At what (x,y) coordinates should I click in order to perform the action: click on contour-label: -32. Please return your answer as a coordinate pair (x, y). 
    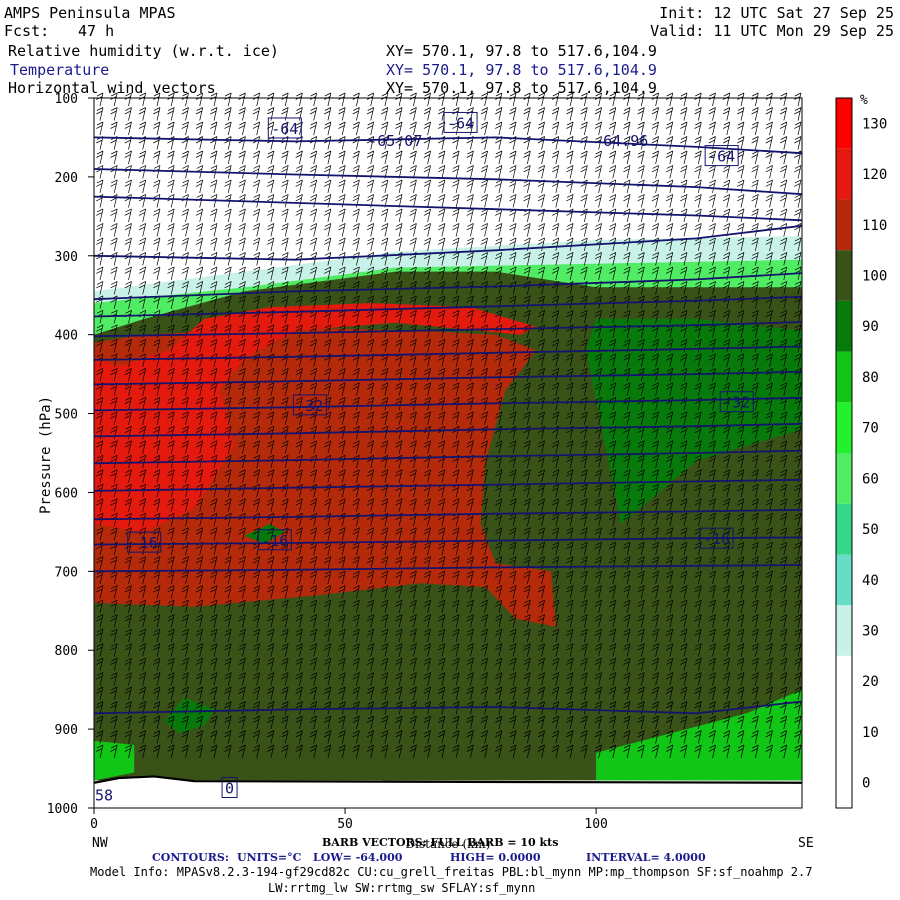
    Looking at the image, I should click on (736, 403).